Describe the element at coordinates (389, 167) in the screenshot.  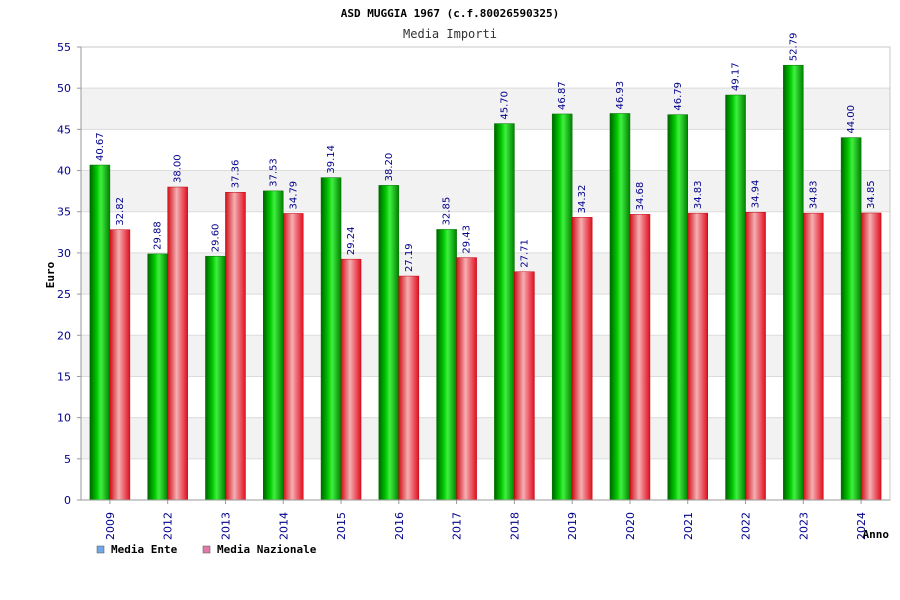
I see `data-label: 38.20` at that location.